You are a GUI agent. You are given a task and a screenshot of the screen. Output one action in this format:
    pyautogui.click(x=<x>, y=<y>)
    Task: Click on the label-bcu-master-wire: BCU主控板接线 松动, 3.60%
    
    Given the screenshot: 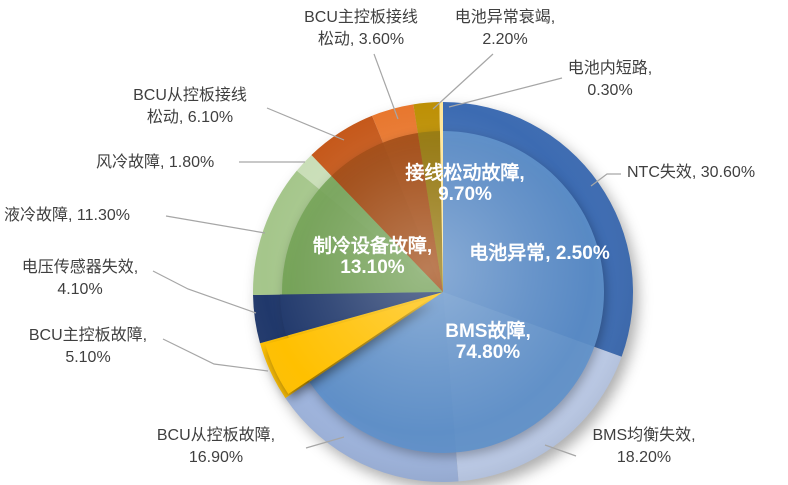 What is the action you would take?
    pyautogui.click(x=361, y=28)
    